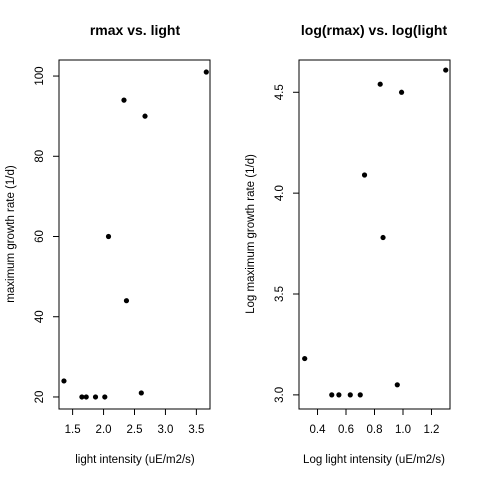 This screenshot has width=480, height=480. Describe the element at coordinates (40, 397) in the screenshot. I see `y-tick-label: 20` at that location.